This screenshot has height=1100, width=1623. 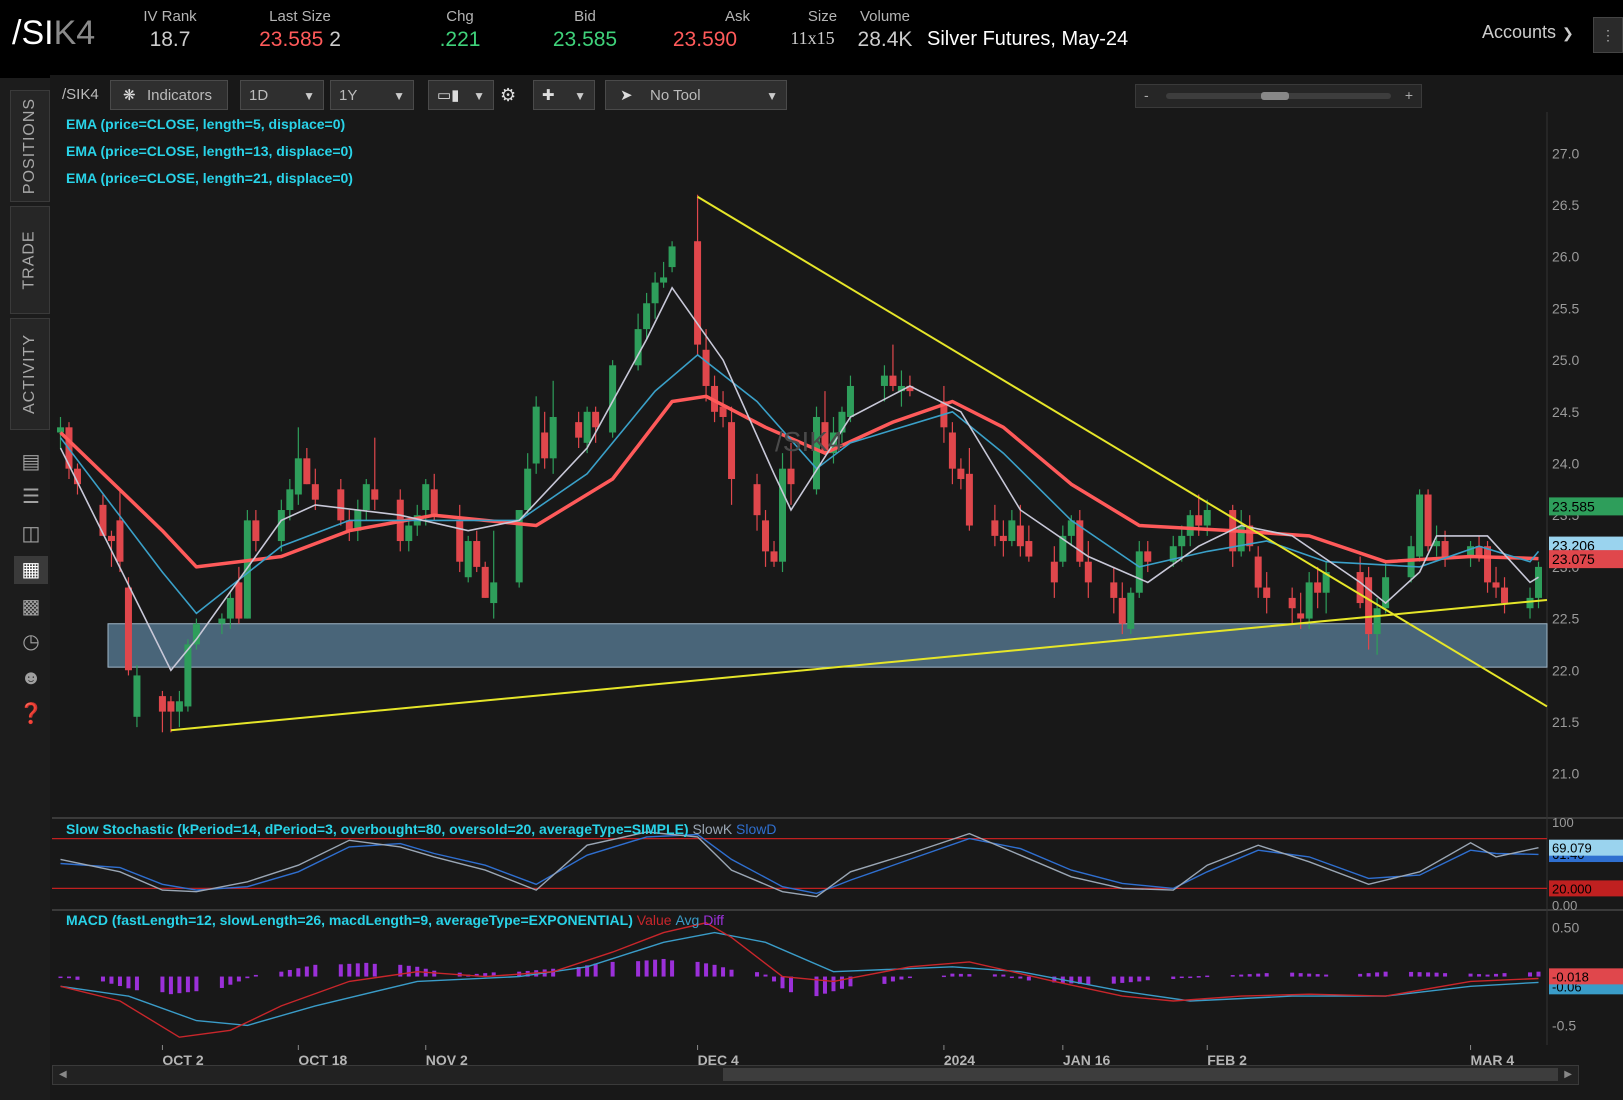 I want to click on grid-icon: ▩, so click(x=31, y=607).